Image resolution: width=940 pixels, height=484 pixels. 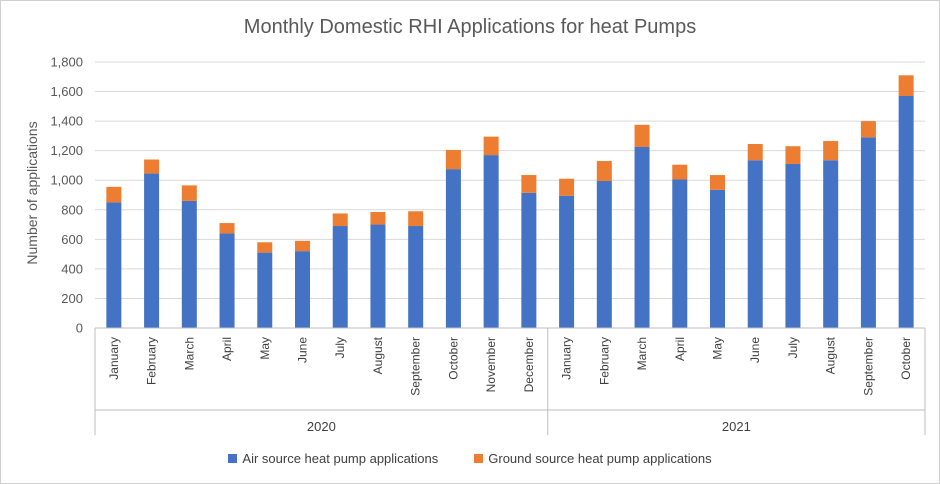 What do you see at coordinates (340, 458) in the screenshot?
I see `legend-label-air: Air source heat pump applications` at bounding box center [340, 458].